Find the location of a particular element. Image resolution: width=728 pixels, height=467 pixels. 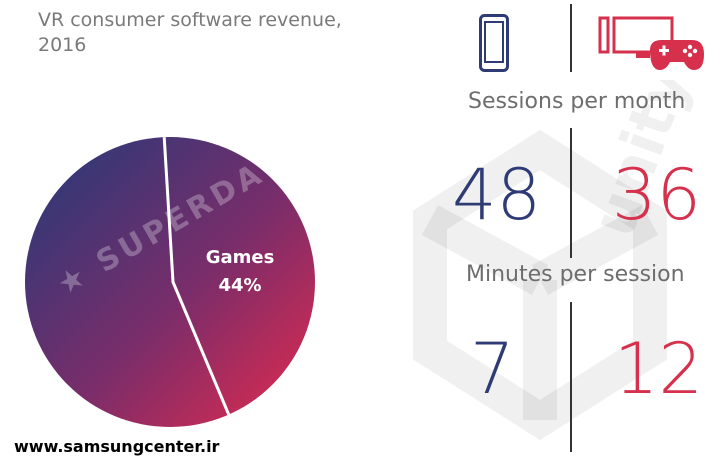

mobile-sessions-value: 48 is located at coordinates (497, 195).